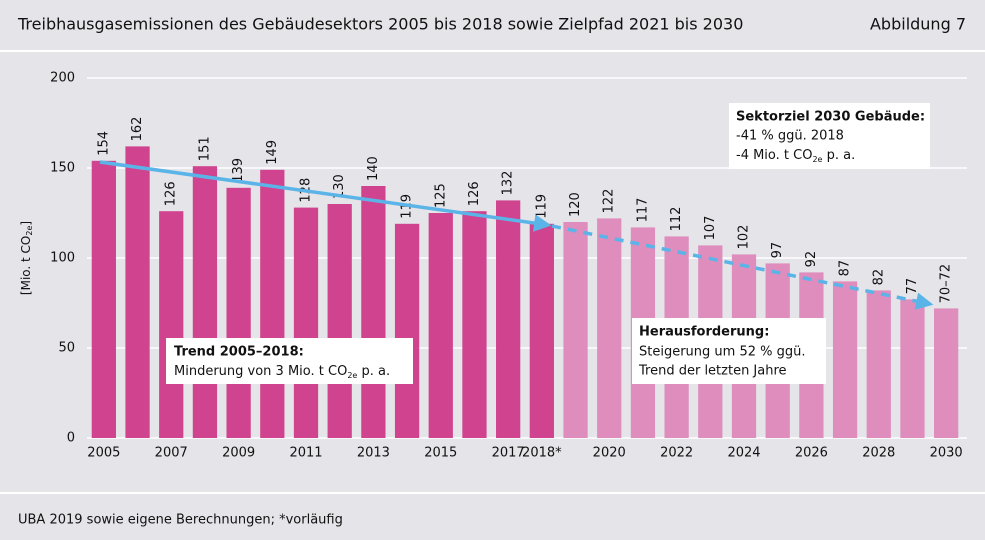  What do you see at coordinates (204, 148) in the screenshot?
I see `value-label: 151` at bounding box center [204, 148].